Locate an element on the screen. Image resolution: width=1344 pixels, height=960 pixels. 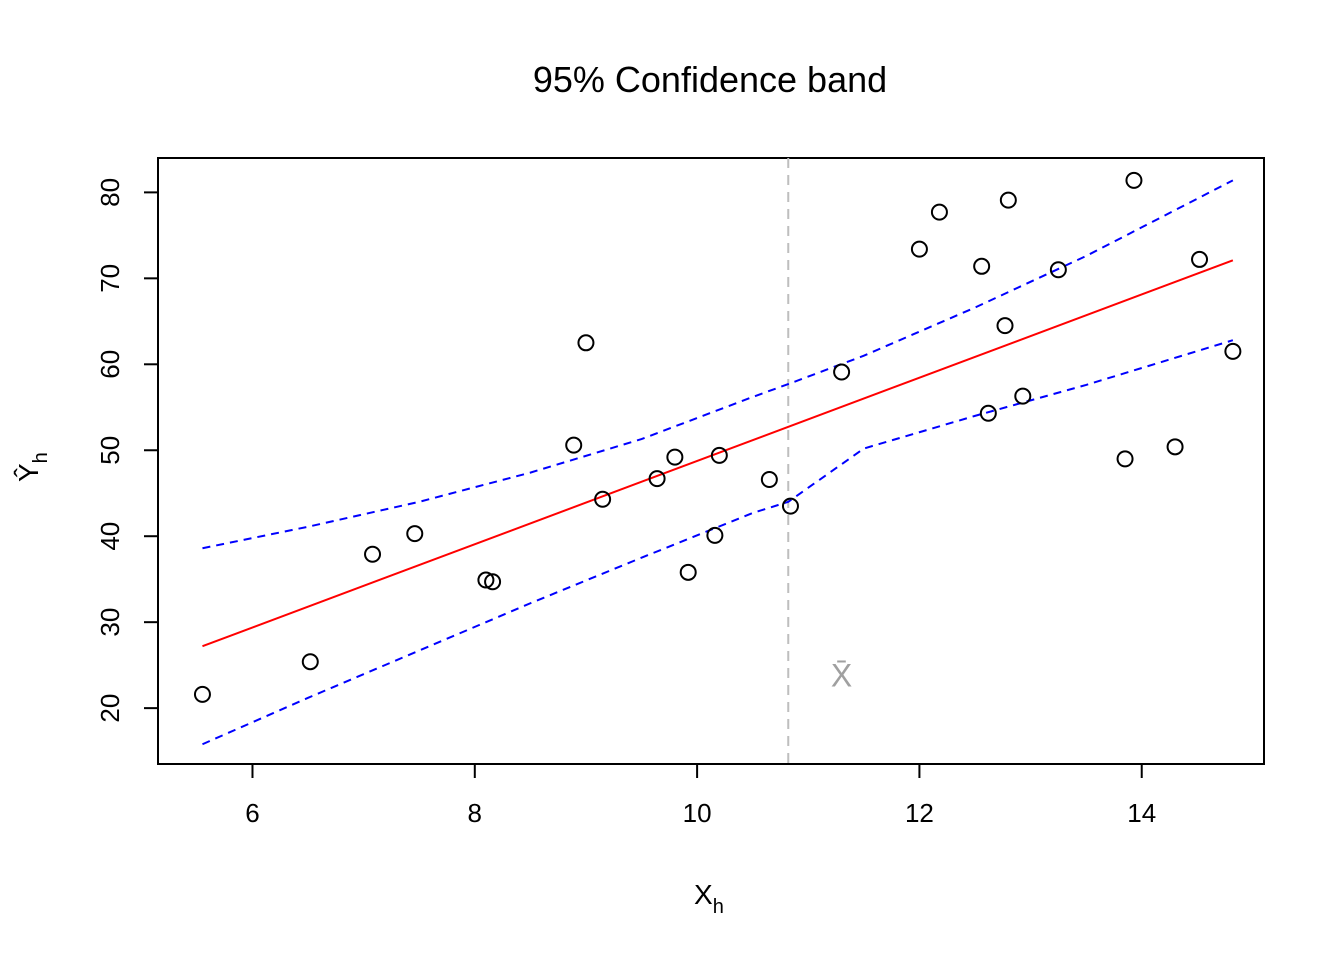
x-axis: 6 8 10 12 14 is located at coordinates (700, 796).